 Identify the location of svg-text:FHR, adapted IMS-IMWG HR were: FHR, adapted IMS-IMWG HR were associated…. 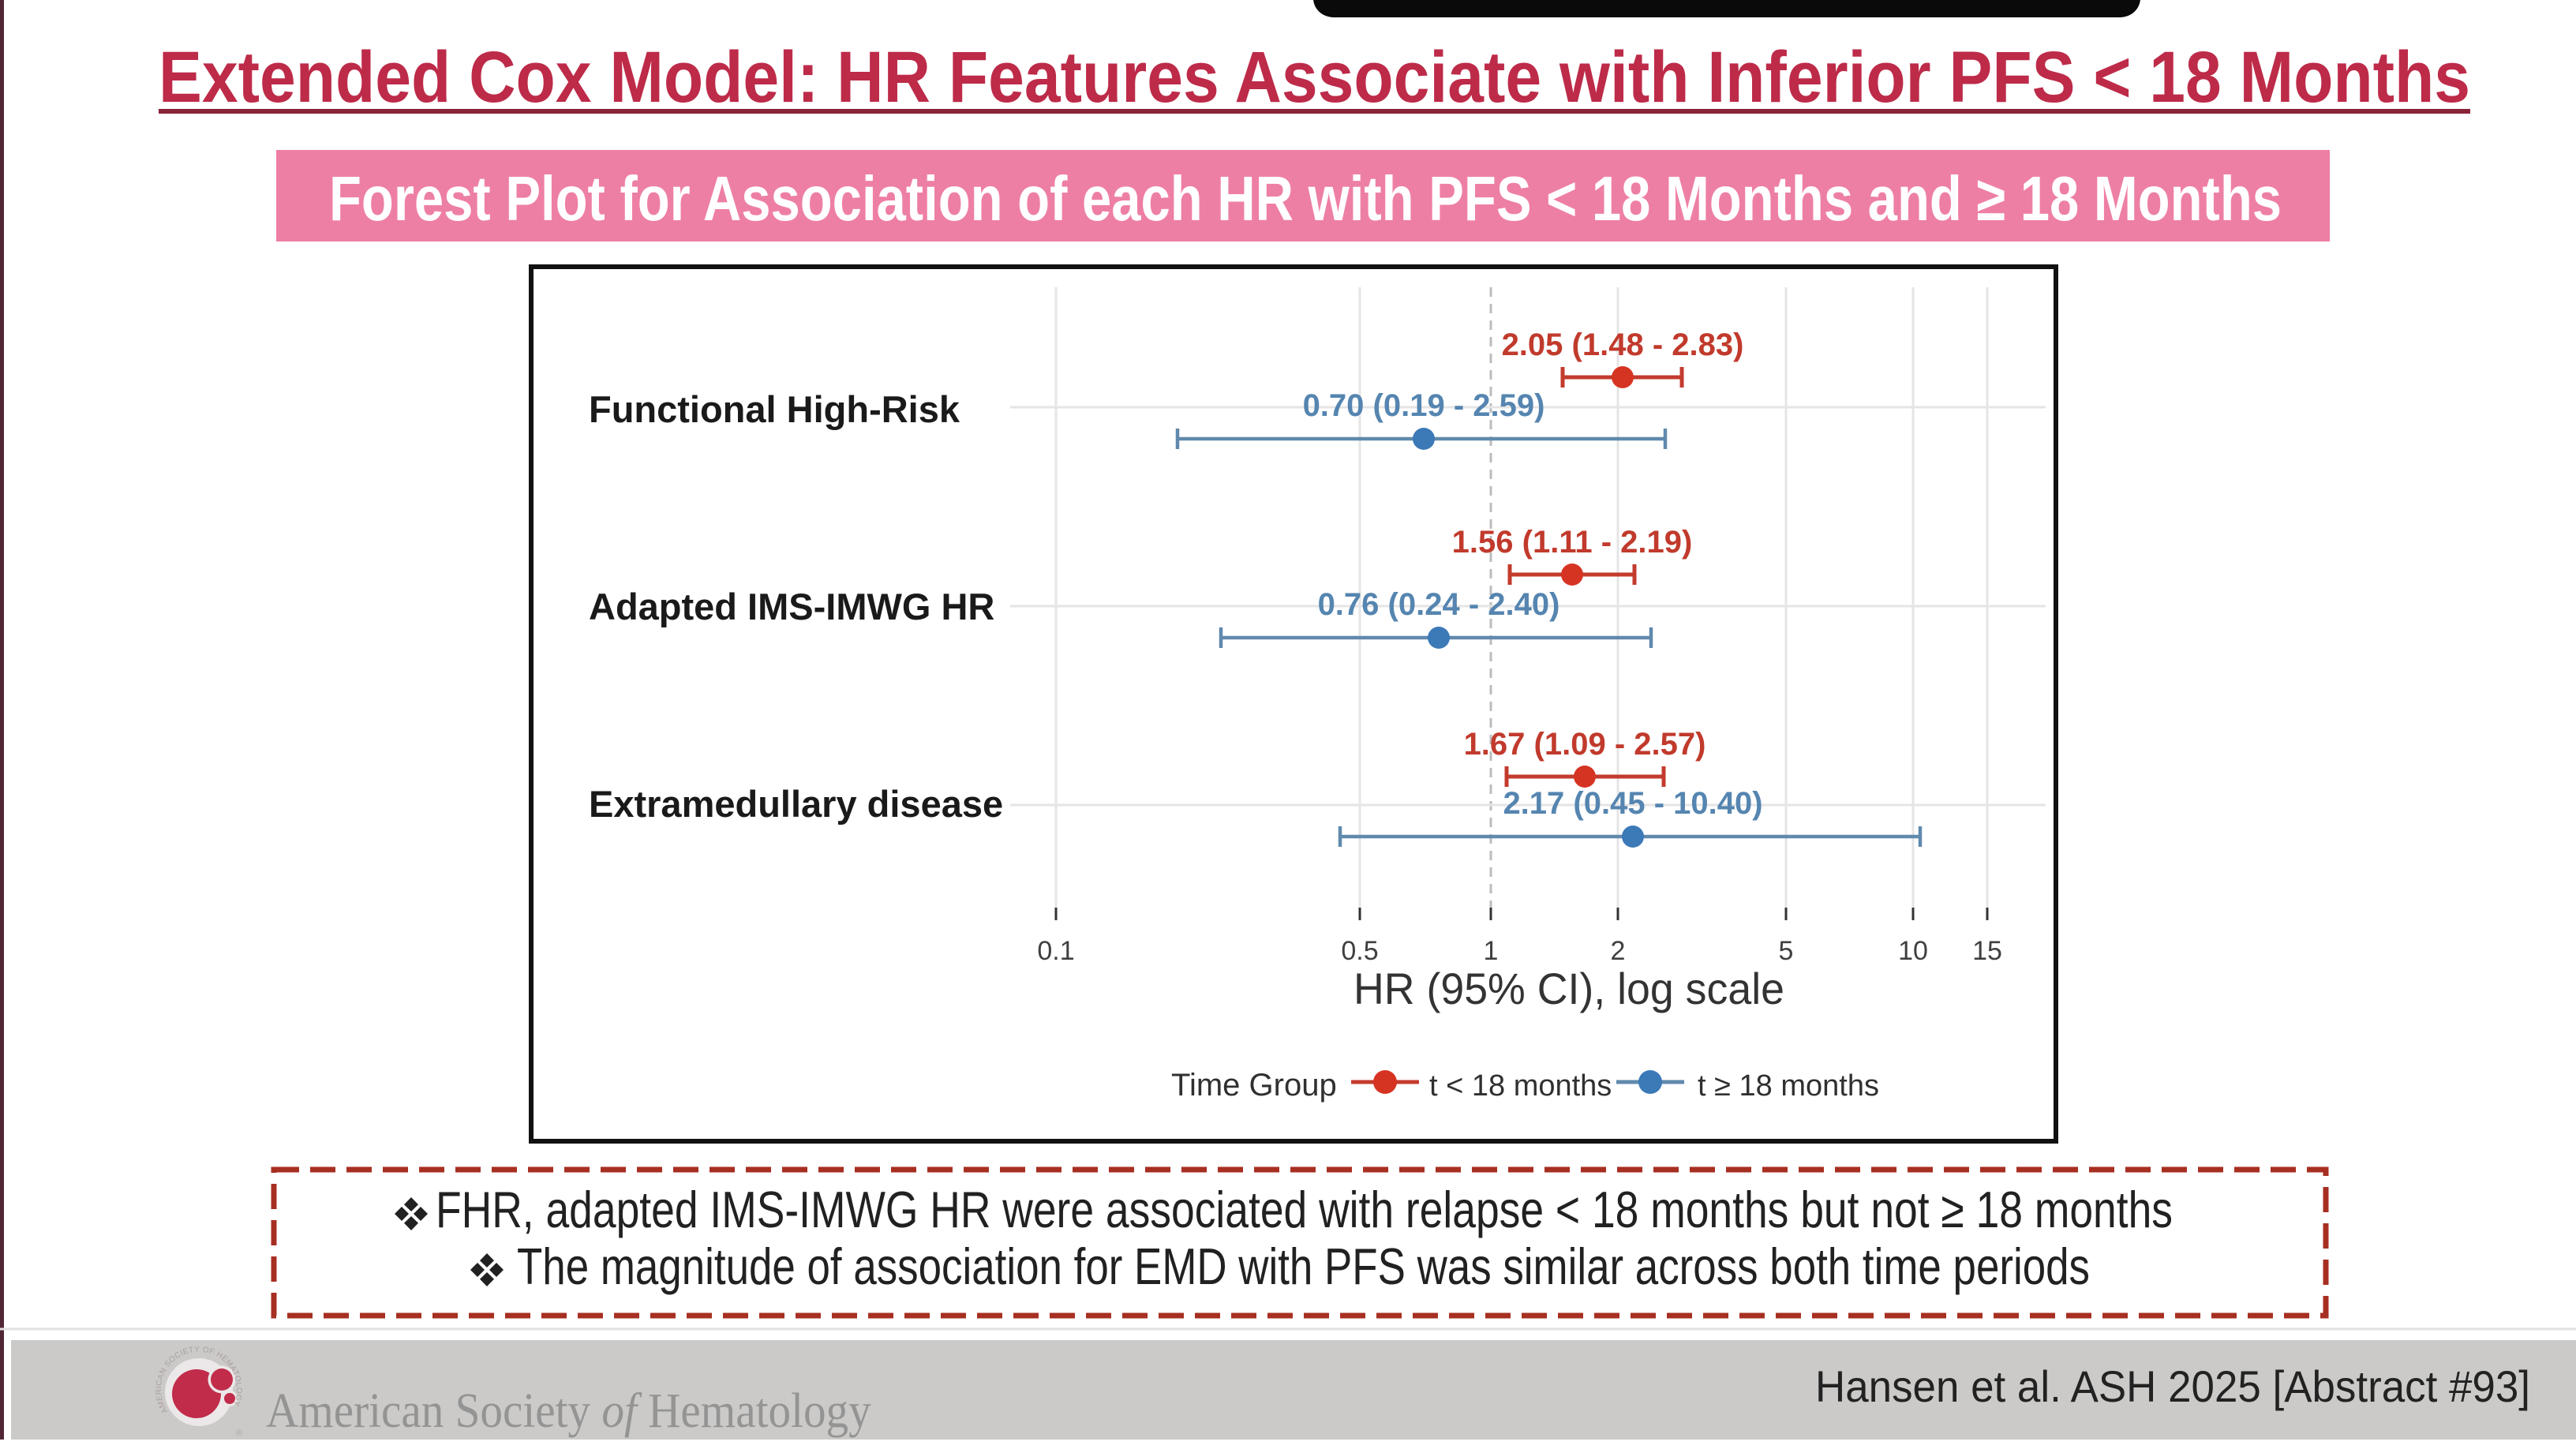
(1304, 1209).